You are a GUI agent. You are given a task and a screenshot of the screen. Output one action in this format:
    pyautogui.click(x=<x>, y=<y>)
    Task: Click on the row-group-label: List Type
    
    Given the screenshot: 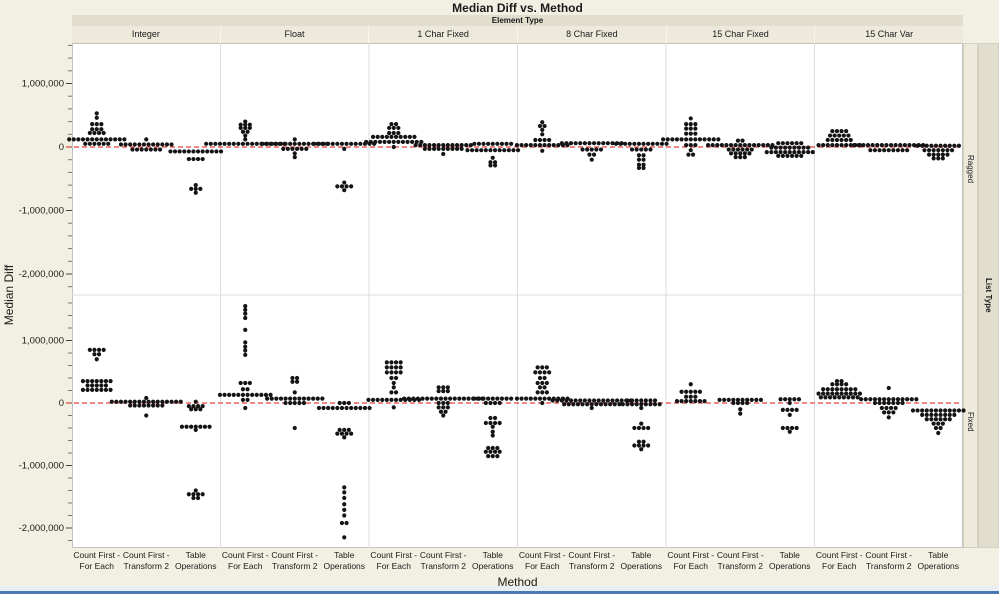 What is the action you would take?
    pyautogui.click(x=988, y=295)
    